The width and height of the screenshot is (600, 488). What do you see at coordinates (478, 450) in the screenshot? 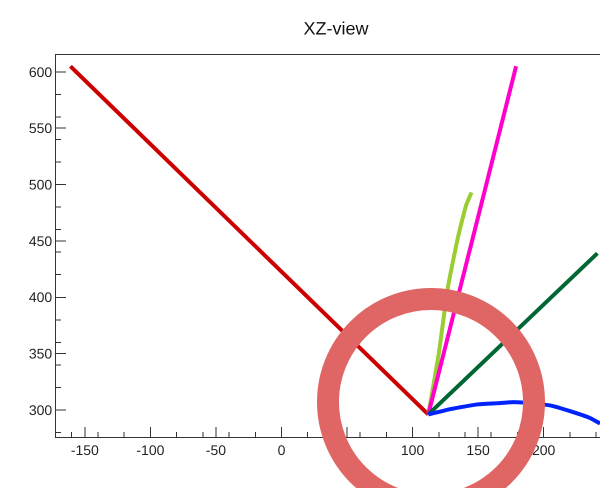
I see `x-tick-label: 150` at bounding box center [478, 450].